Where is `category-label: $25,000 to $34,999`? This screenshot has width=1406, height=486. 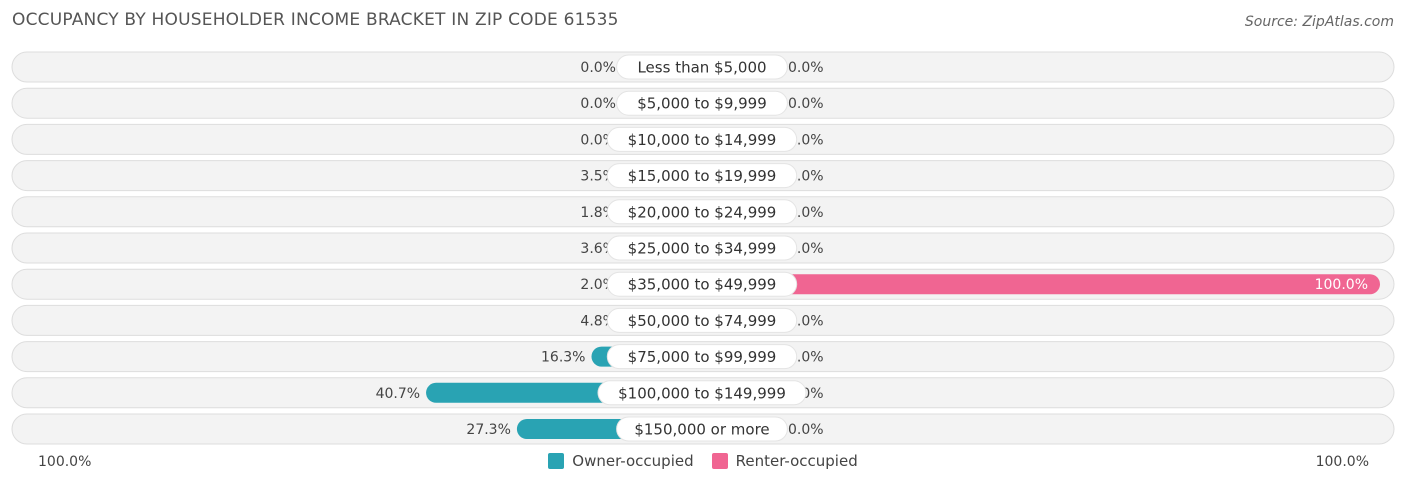 category-label: $25,000 to $34,999 is located at coordinates (702, 249).